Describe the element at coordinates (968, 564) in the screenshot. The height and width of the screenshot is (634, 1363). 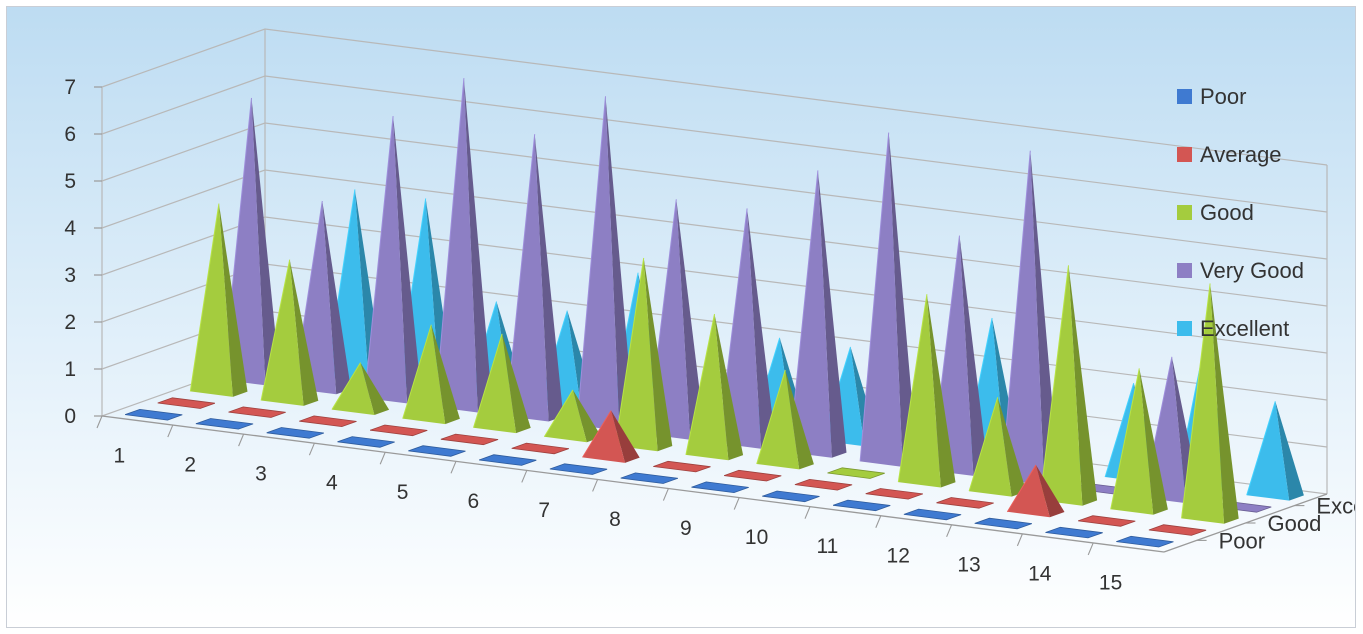
I see `x-tick-label: 13` at that location.